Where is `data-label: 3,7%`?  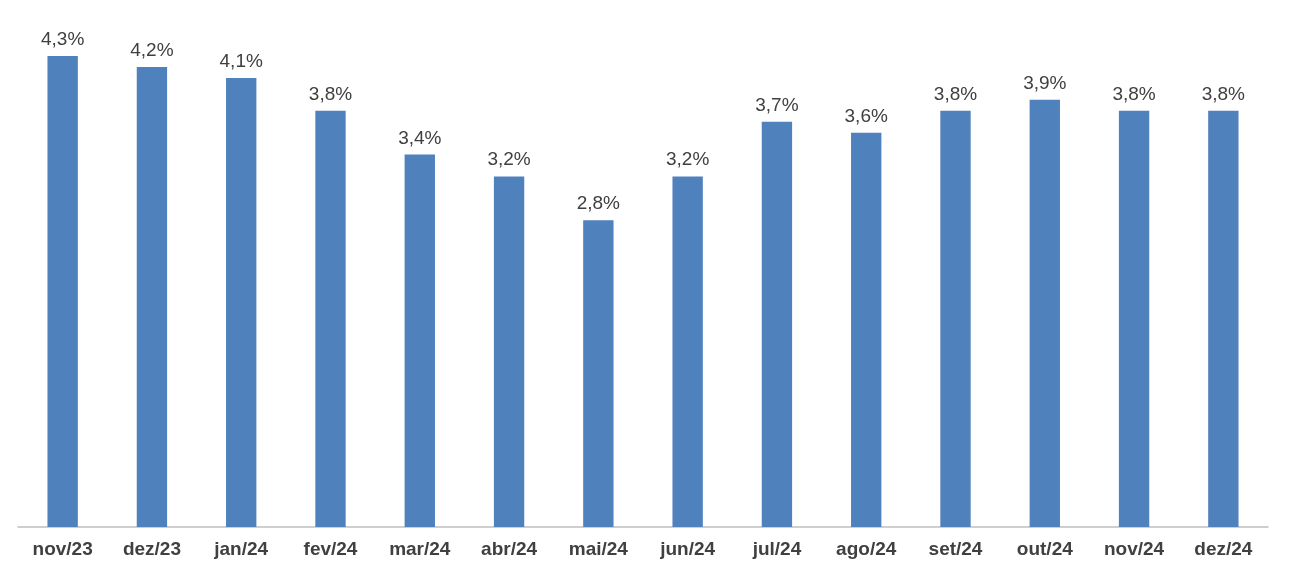
data-label: 3,7% is located at coordinates (777, 104).